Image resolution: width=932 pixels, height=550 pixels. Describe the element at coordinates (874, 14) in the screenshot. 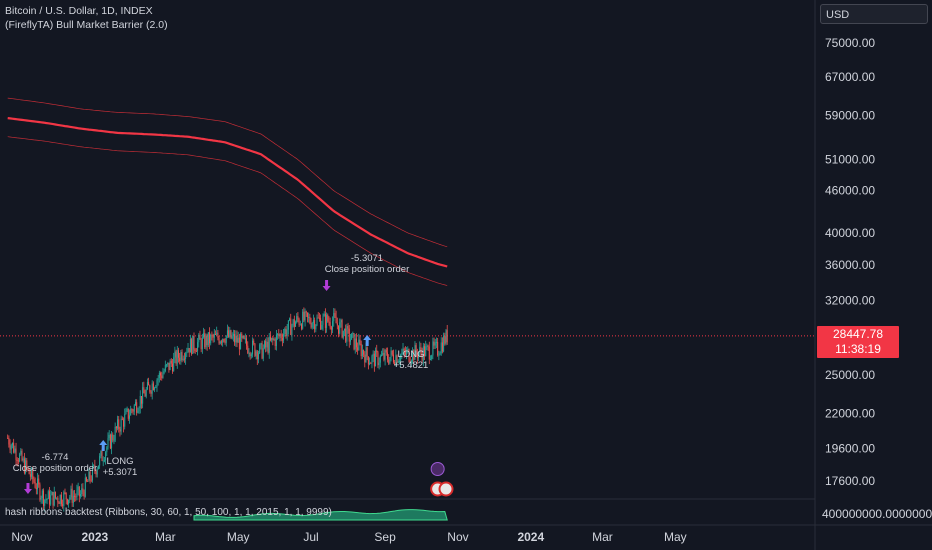

I see `currency-selector: USD` at that location.